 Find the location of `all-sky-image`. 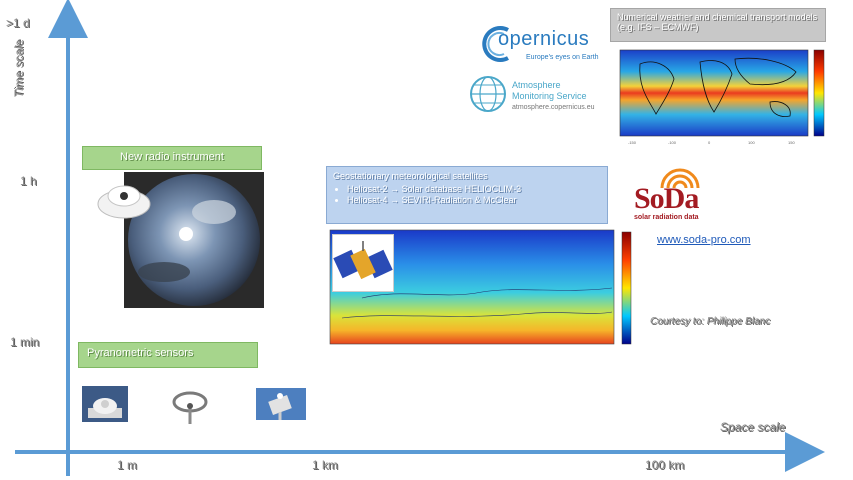

all-sky-image is located at coordinates (194, 240).